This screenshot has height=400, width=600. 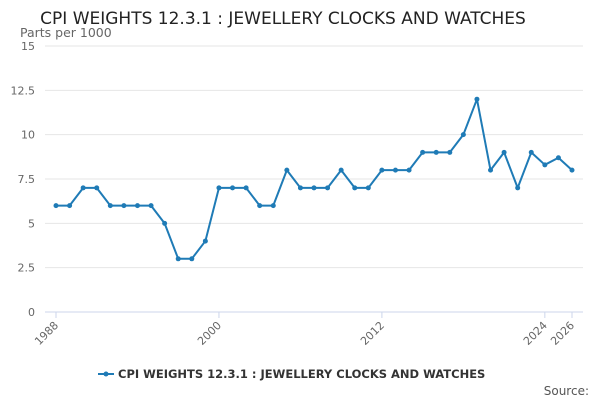 I want to click on y-axis-ticks: 0 2.5 5 7.5 10 12.5 15, so click(x=23, y=179).